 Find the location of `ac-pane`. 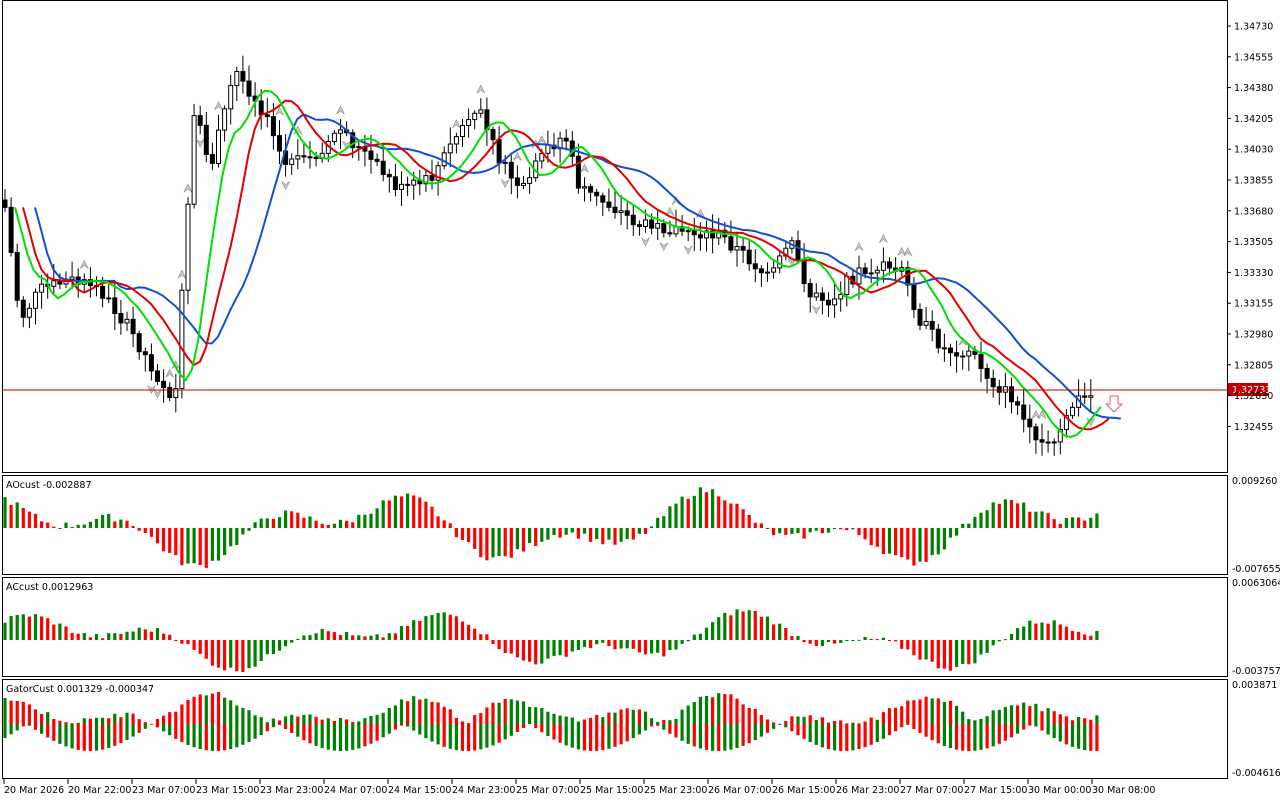

ac-pane is located at coordinates (615, 627).